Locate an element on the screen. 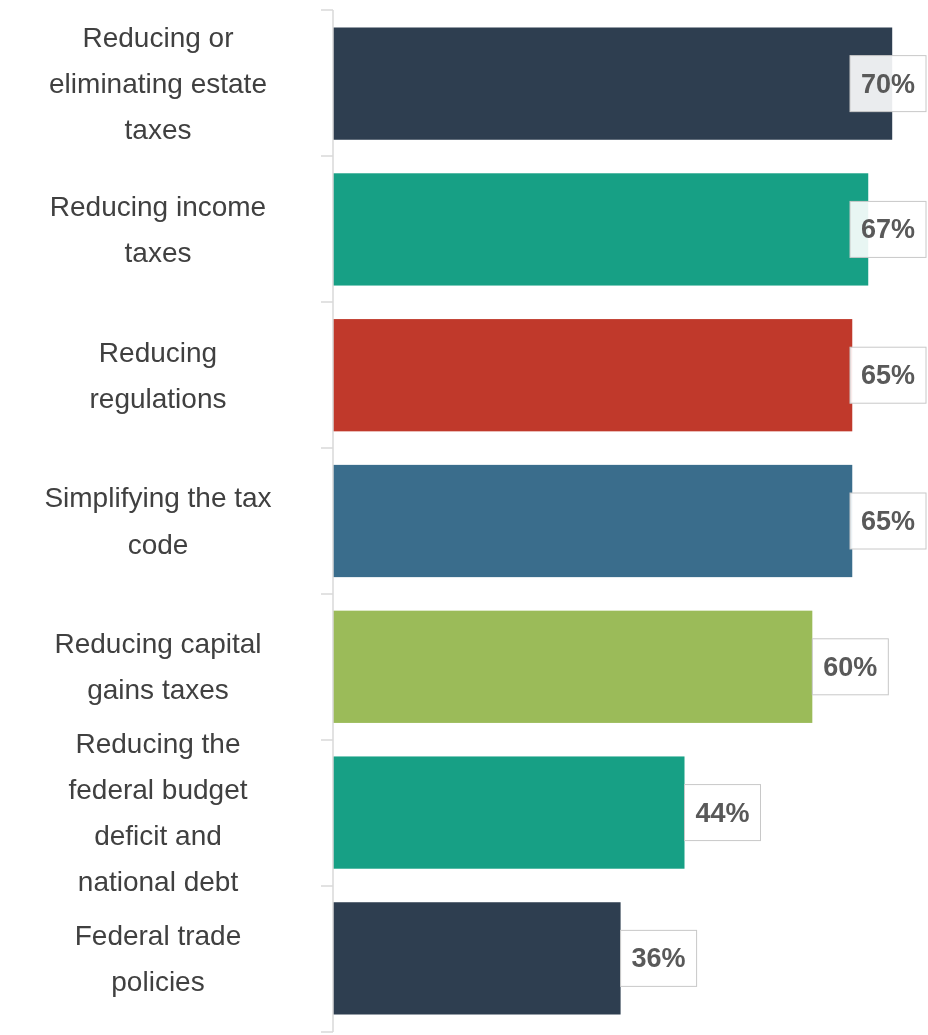  y-tick-label: Reducing or eliminating estate taxes is located at coordinates (158, 83).